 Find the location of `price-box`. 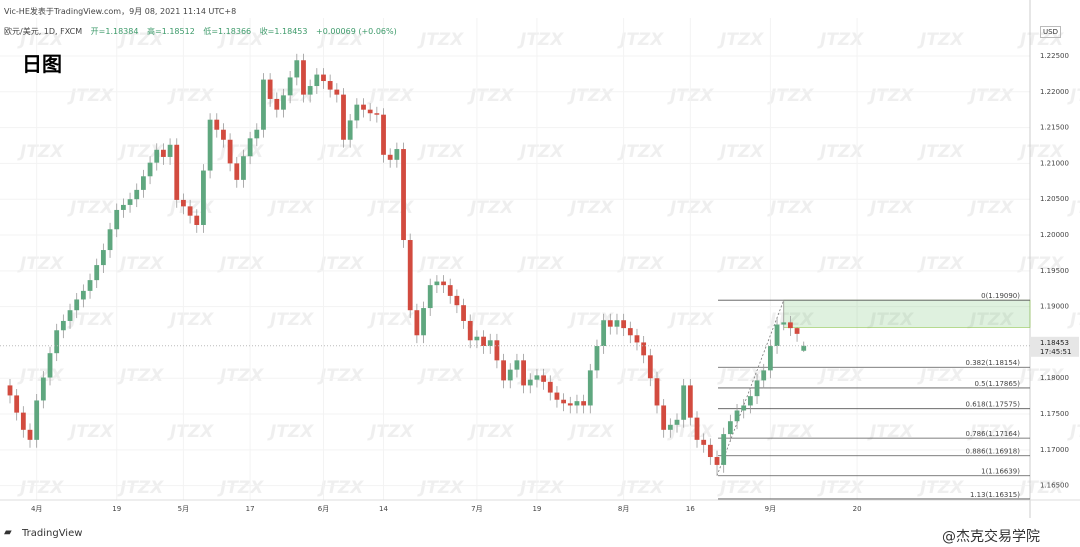

price-box is located at coordinates (1055, 346).